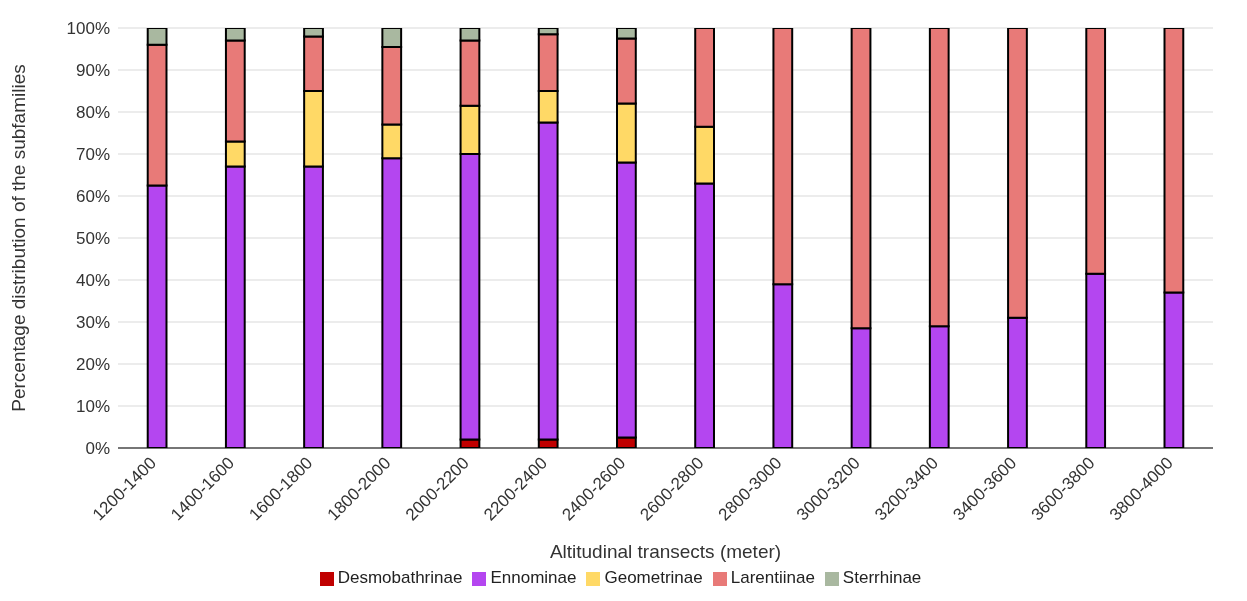  What do you see at coordinates (882, 577) in the screenshot?
I see `legend-label: Sterrhinae` at bounding box center [882, 577].